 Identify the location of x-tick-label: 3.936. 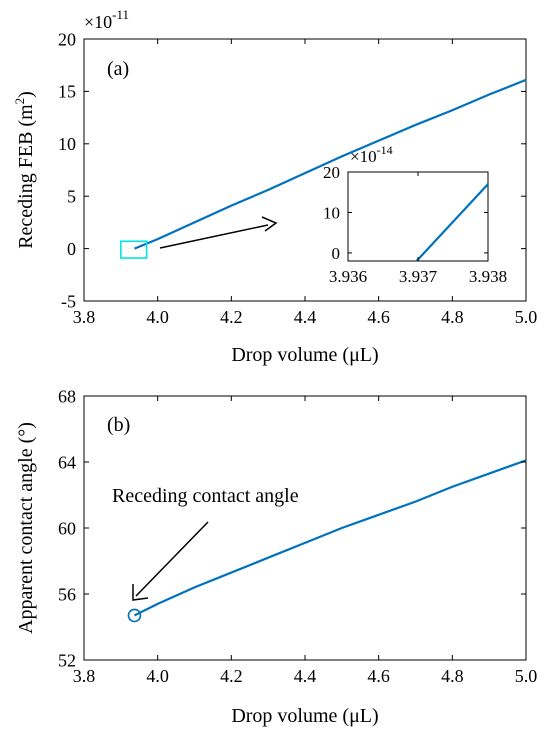
(348, 276).